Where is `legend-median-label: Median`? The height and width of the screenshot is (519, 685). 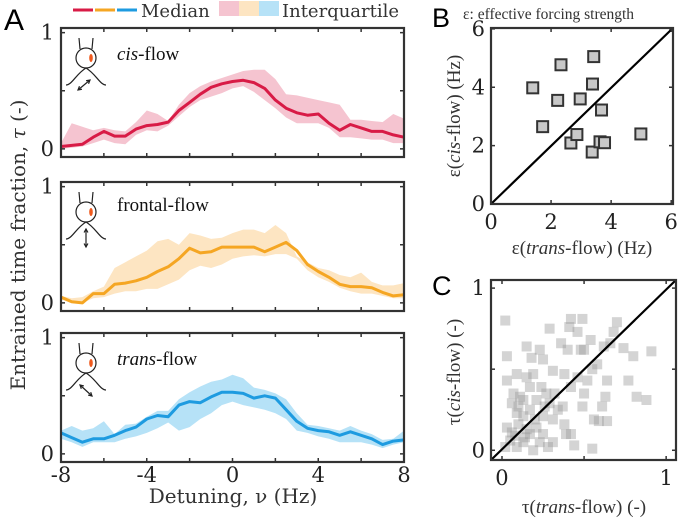 legend-median-label: Median is located at coordinates (175, 11).